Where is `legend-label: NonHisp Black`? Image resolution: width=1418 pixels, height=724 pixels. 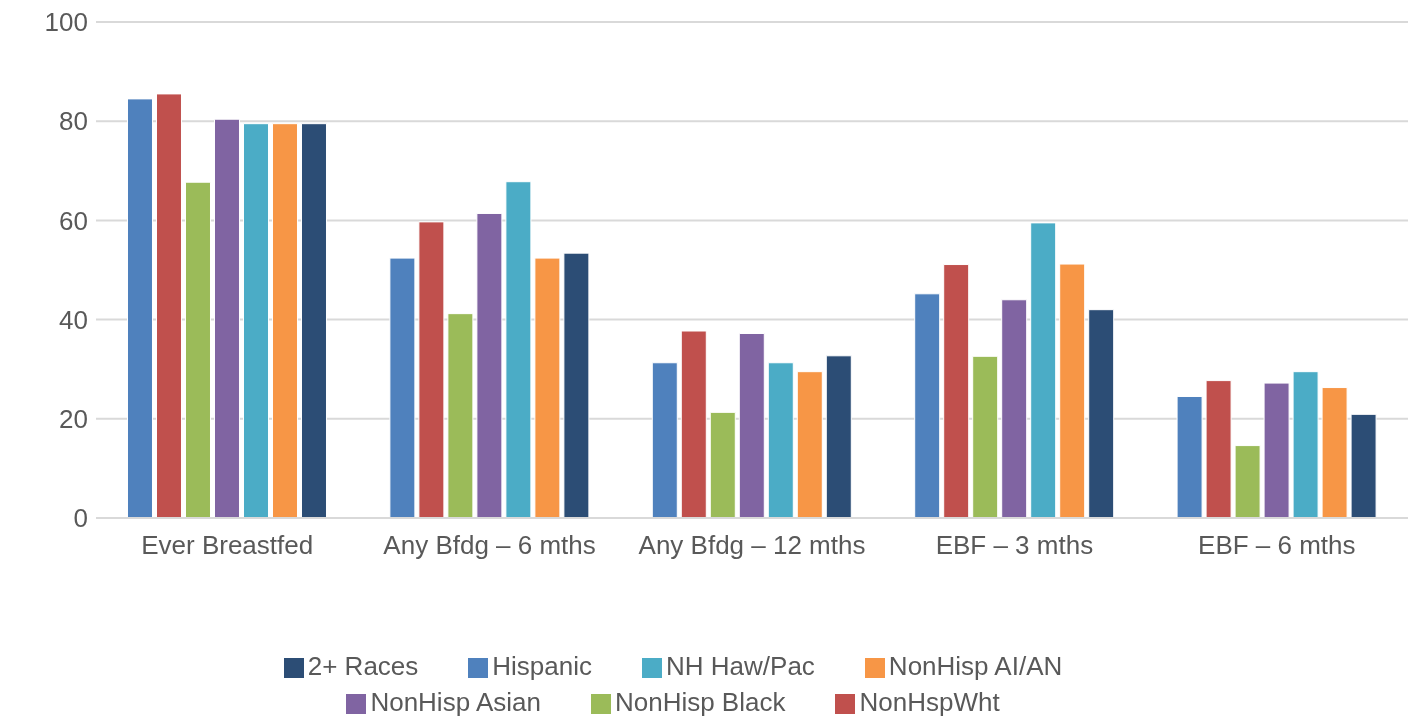
legend-label: NonHisp Black is located at coordinates (700, 702).